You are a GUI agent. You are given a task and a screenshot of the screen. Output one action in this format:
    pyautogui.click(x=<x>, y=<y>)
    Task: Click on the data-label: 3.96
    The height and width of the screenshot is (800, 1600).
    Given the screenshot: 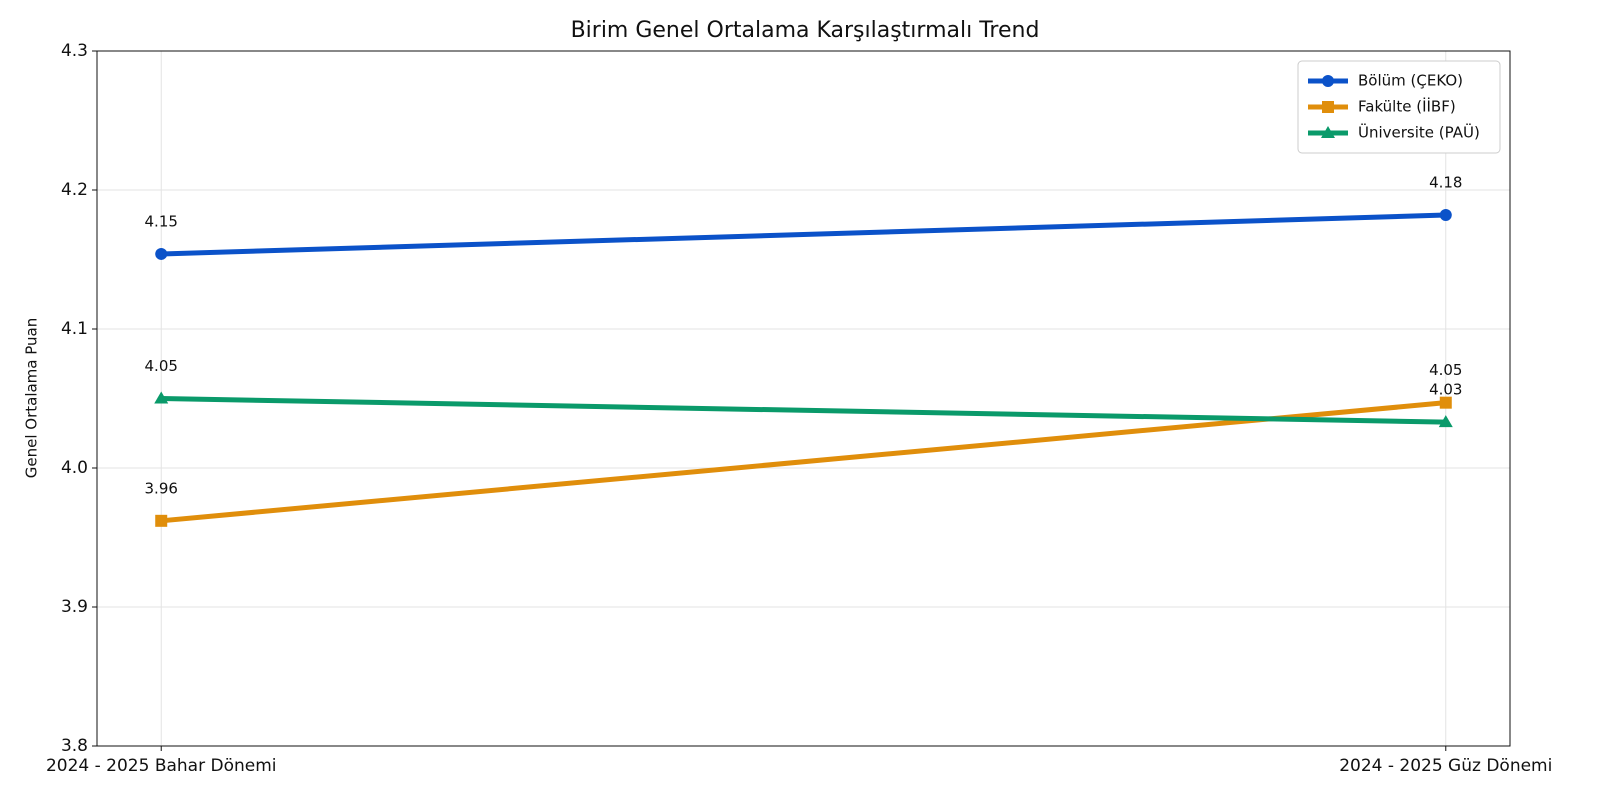 What is the action you would take?
    pyautogui.click(x=161, y=488)
    